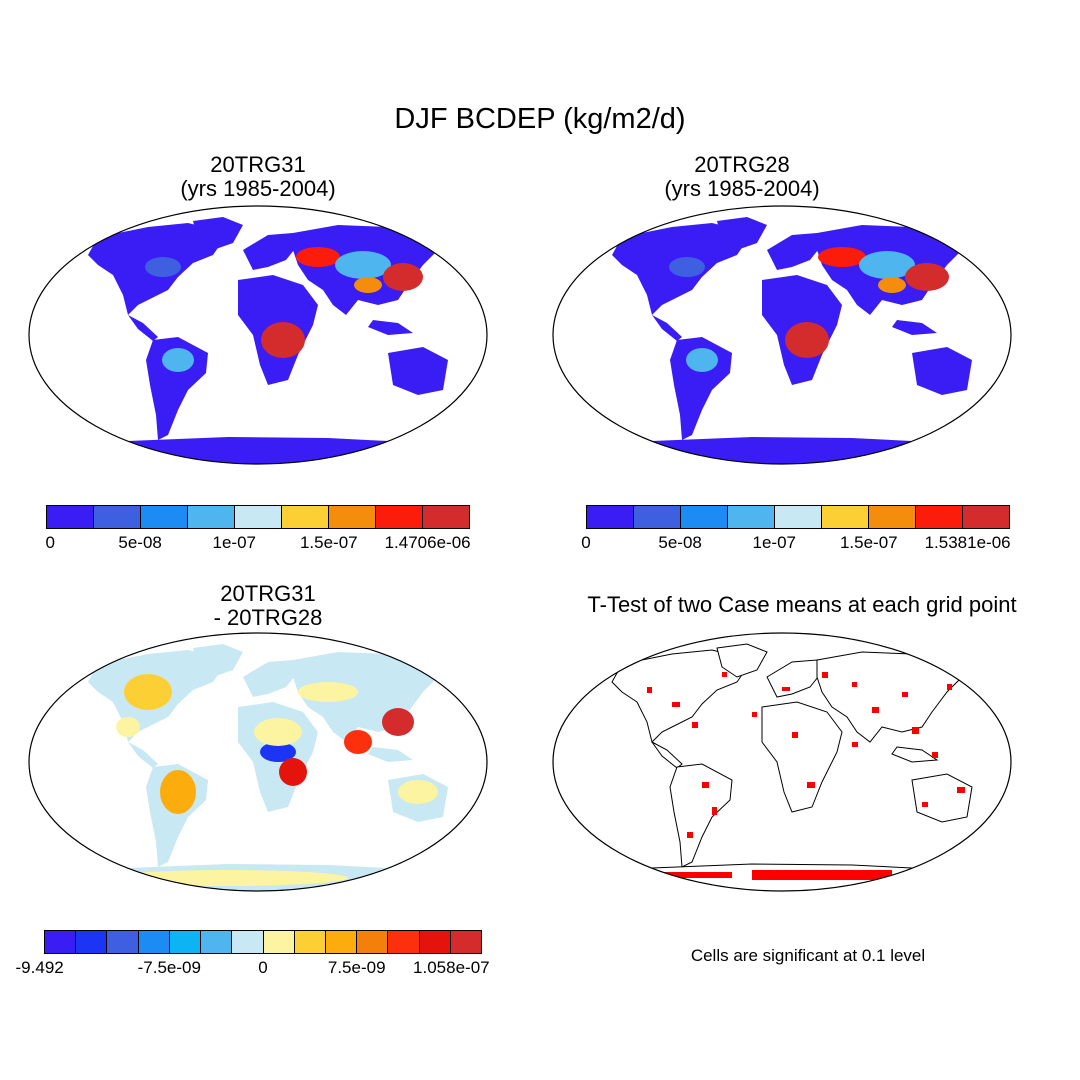  I want to click on panel-a-title-line1: 20TRG31, so click(258, 164).